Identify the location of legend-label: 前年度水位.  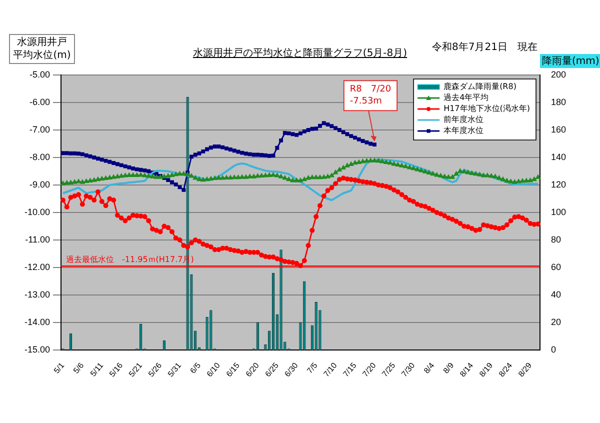
(464, 119).